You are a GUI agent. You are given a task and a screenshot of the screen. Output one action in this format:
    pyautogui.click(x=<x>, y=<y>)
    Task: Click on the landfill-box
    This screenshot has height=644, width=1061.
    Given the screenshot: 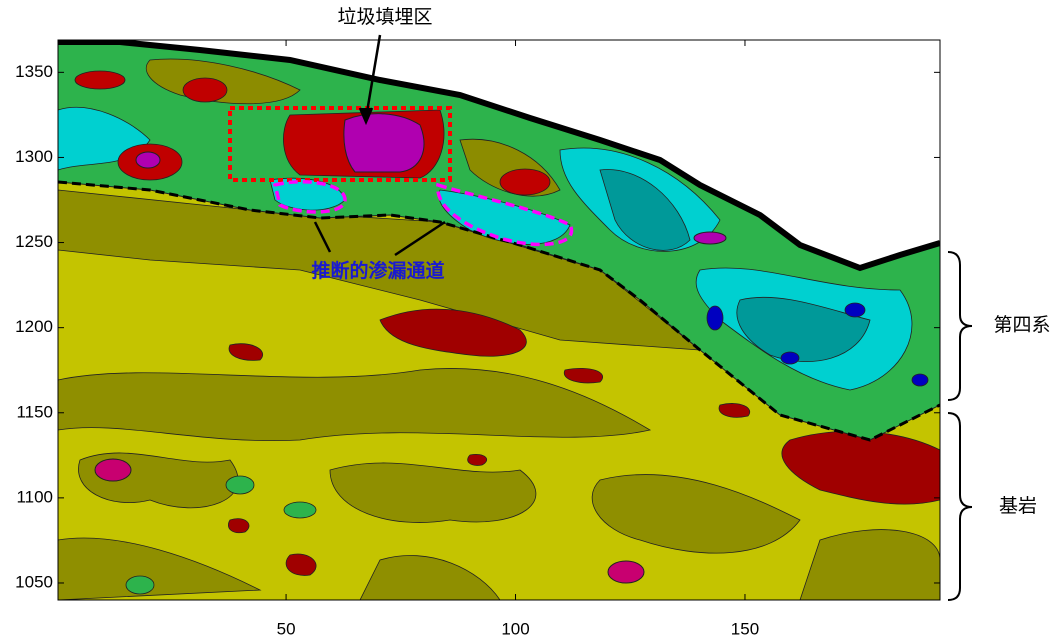 What is the action you would take?
    pyautogui.click(x=340, y=144)
    